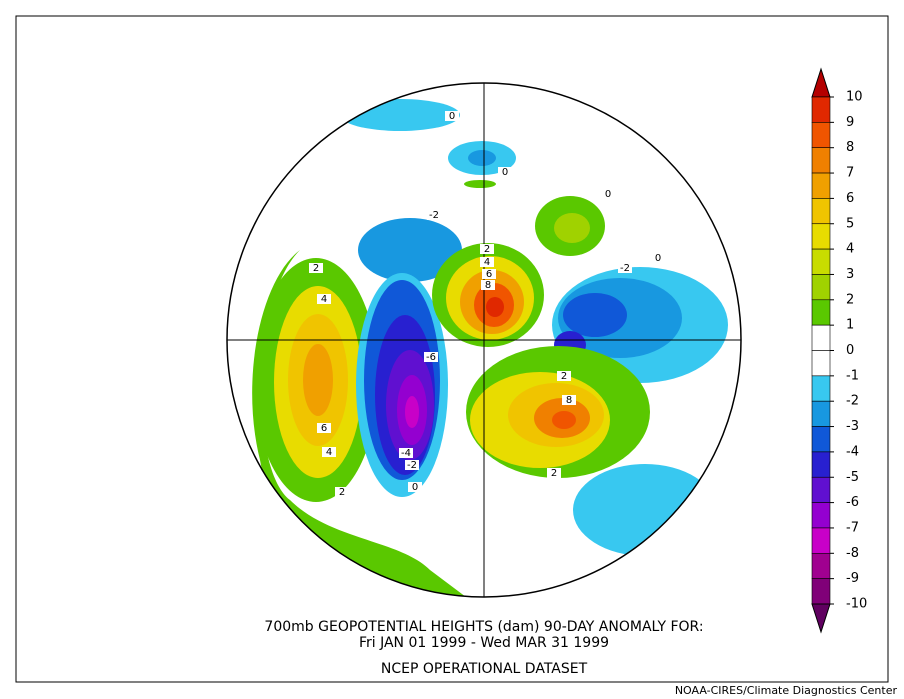 This screenshot has width=904, height=699. What do you see at coordinates (852, 502) in the screenshot?
I see `colorbar-label: -6` at bounding box center [852, 502].